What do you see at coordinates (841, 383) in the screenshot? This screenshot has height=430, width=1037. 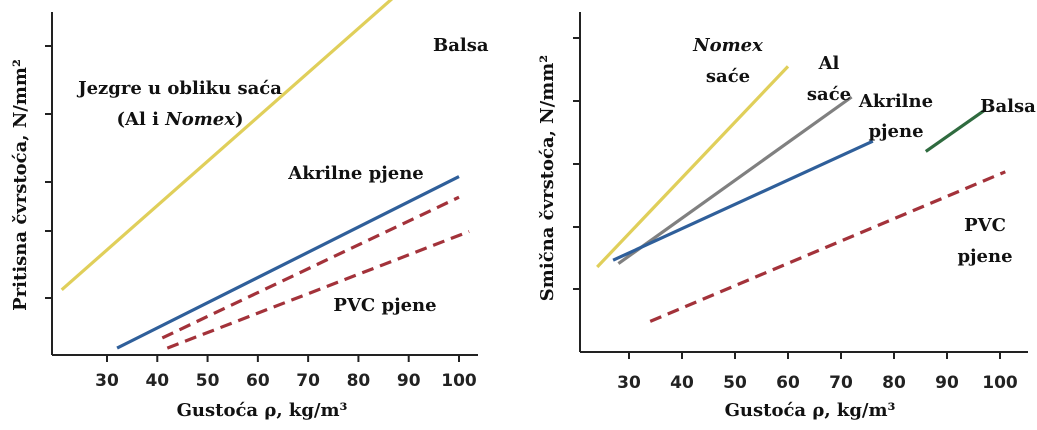 I see `right-x-tick-label-70: 70` at bounding box center [841, 383].